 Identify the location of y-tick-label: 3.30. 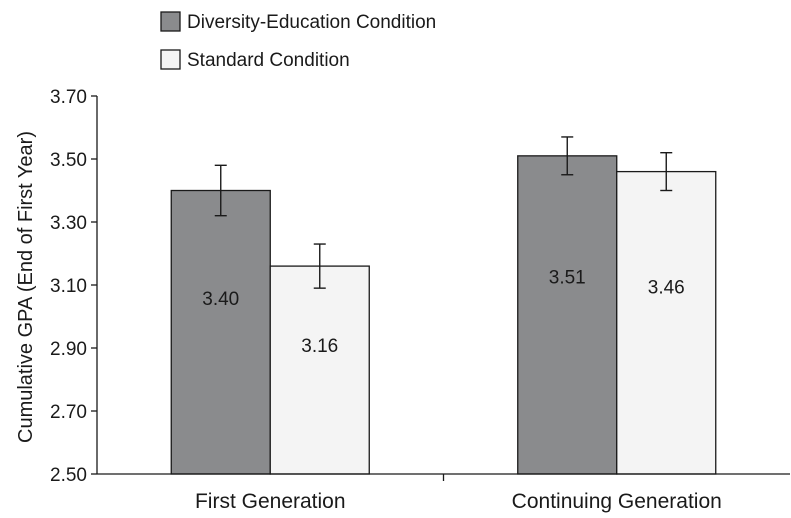
(68, 223).